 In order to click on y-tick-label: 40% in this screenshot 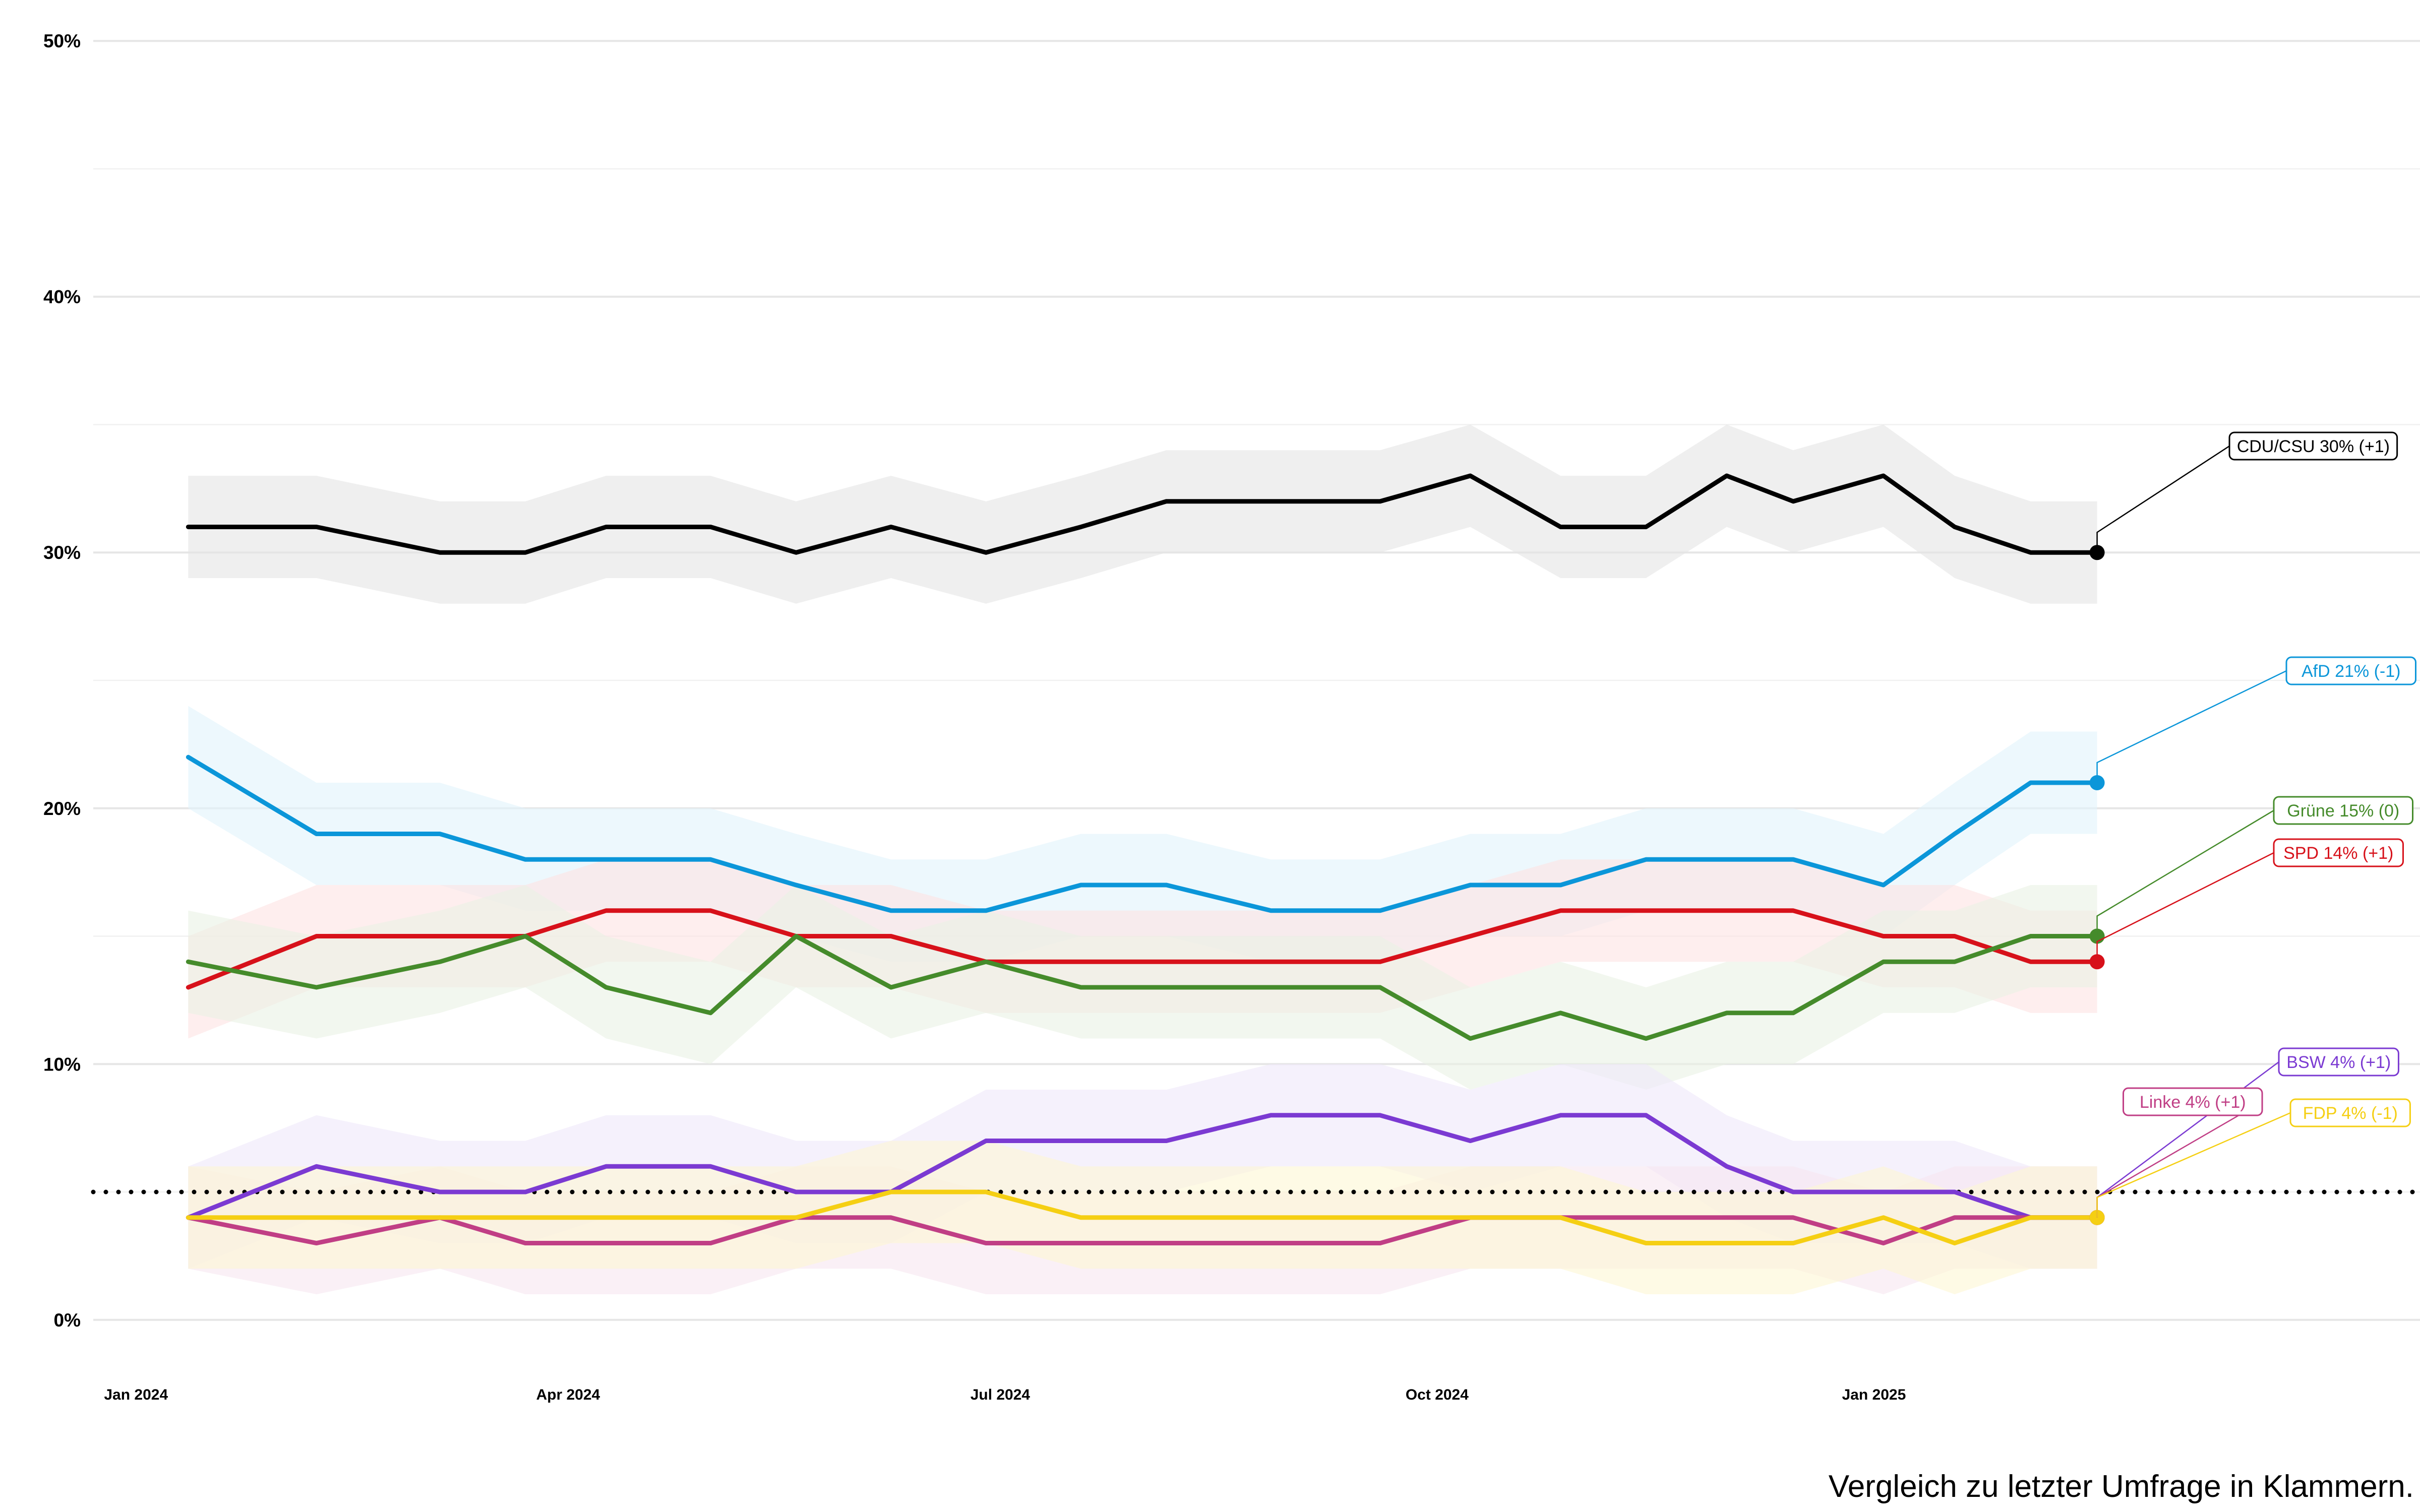, I will do `click(62, 297)`.